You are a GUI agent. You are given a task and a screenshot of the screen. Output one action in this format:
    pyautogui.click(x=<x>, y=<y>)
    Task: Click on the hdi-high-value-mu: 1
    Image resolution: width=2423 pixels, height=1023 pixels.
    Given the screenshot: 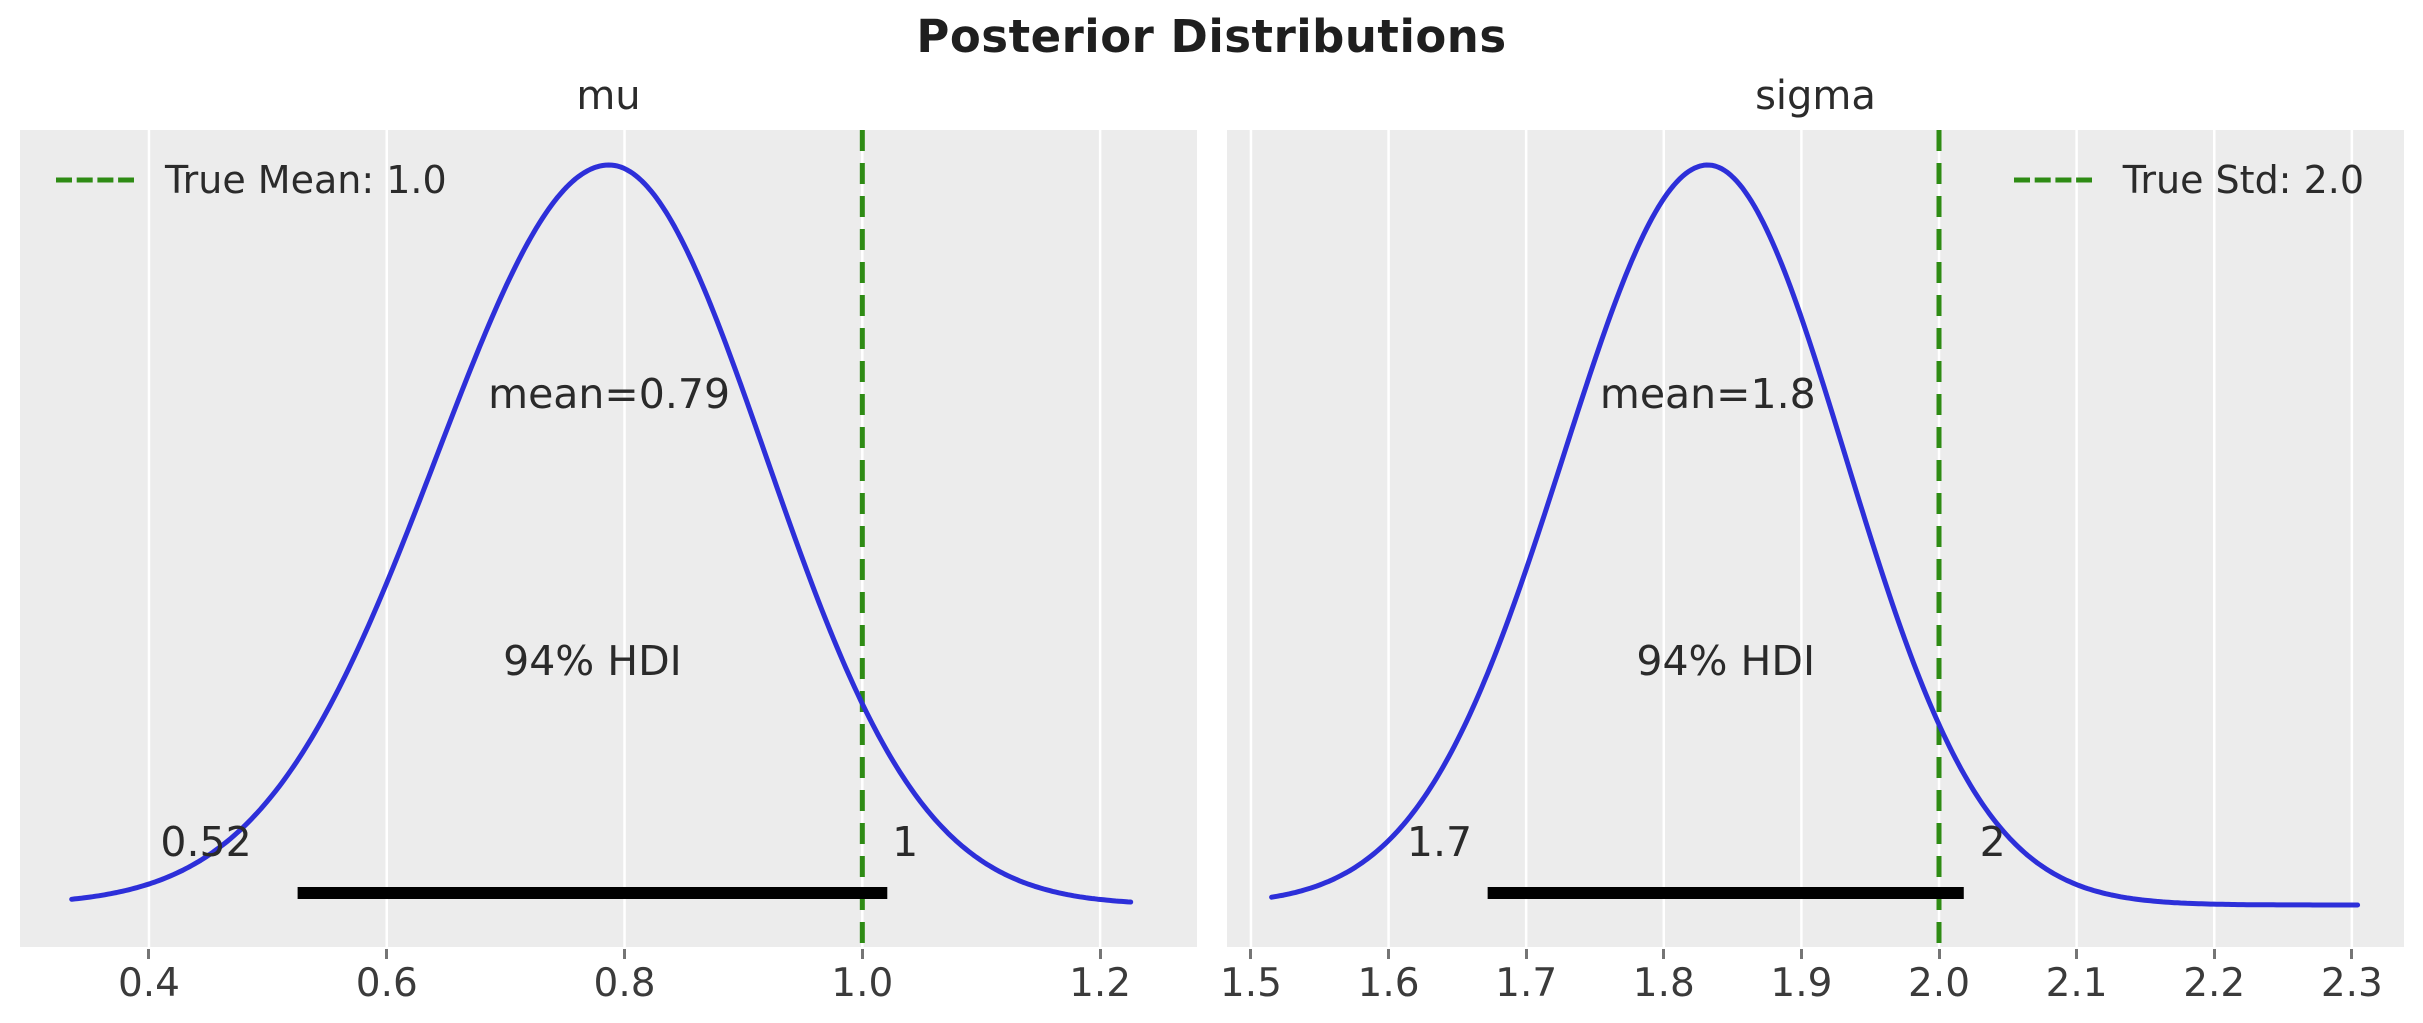 What is the action you would take?
    pyautogui.click(x=905, y=842)
    